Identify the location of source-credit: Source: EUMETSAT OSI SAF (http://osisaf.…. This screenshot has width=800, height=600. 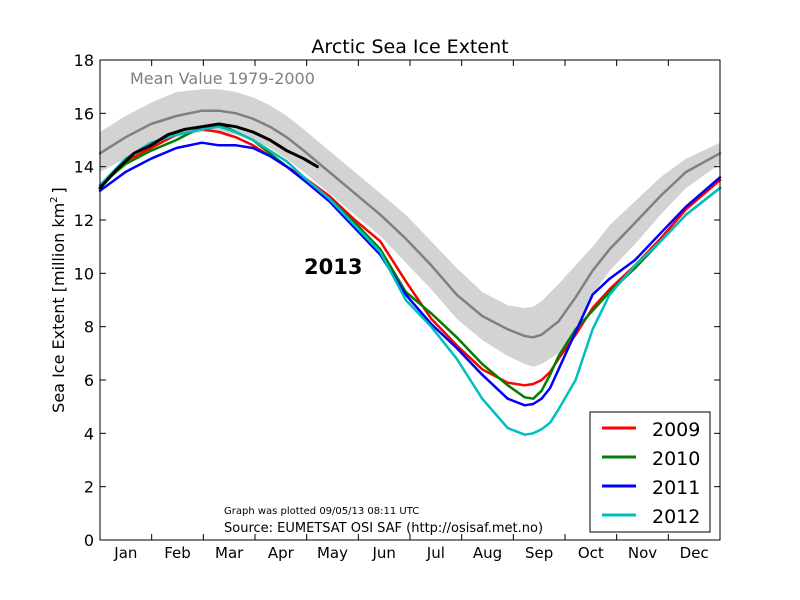
(383, 528).